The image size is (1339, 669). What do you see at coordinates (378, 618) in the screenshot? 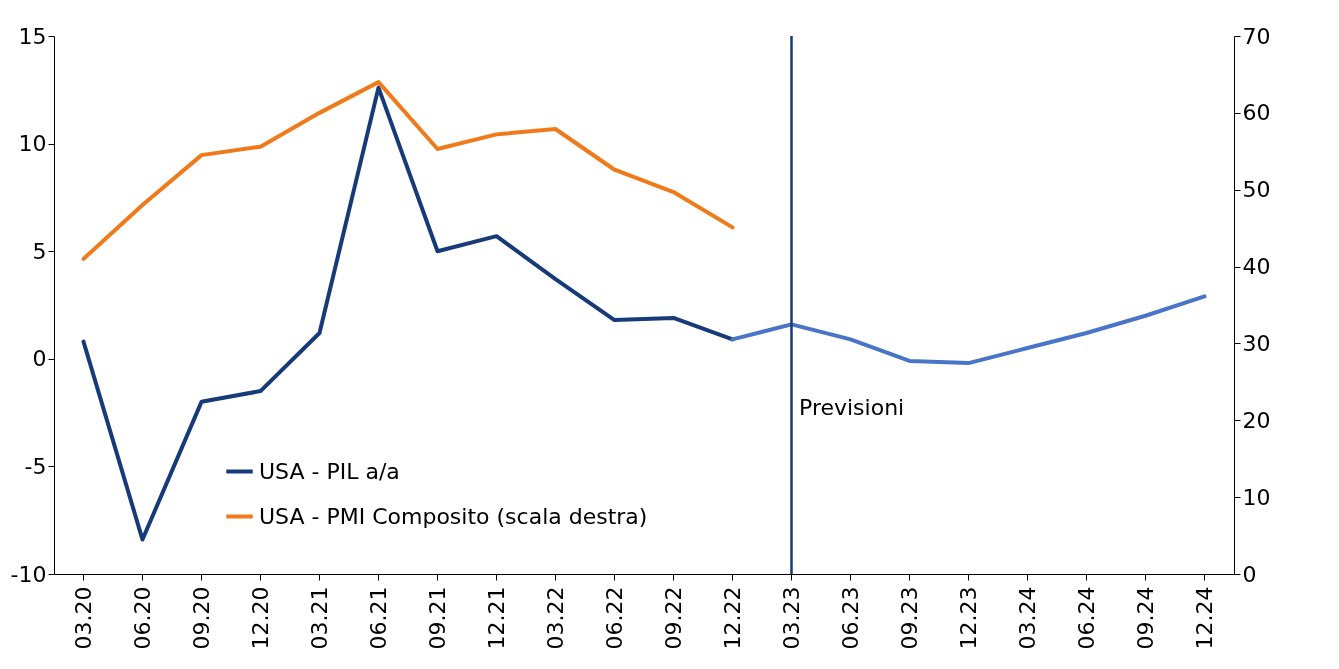
I see `x-tick-label: 06.21` at bounding box center [378, 618].